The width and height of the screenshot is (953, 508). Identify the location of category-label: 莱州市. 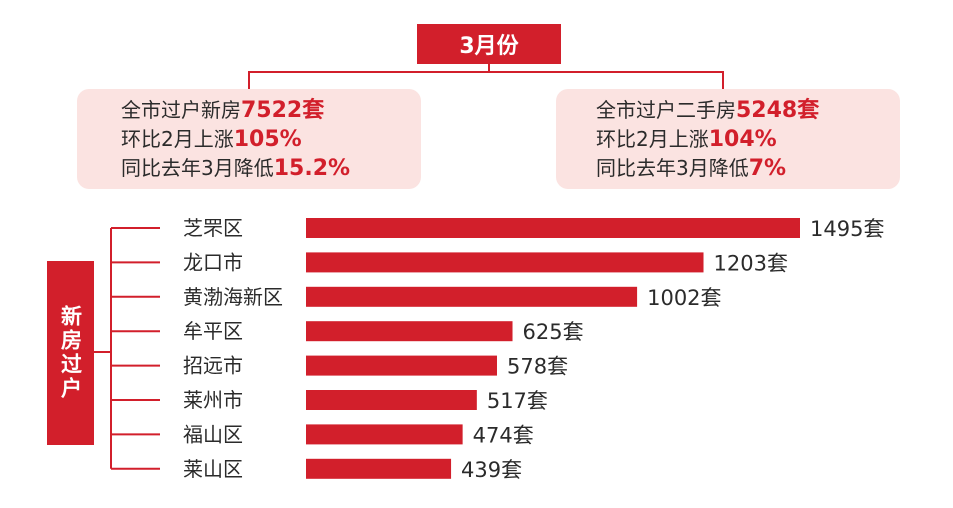
(213, 400).